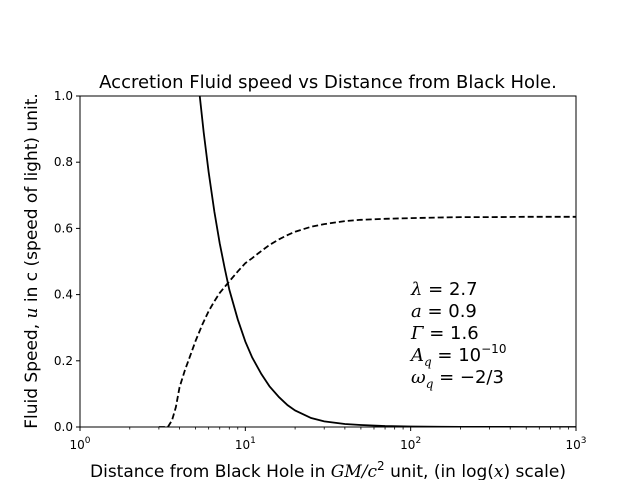 The width and height of the screenshot is (640, 480). Describe the element at coordinates (457, 355) in the screenshot. I see `annotation-line: Aq = 10−10` at that location.